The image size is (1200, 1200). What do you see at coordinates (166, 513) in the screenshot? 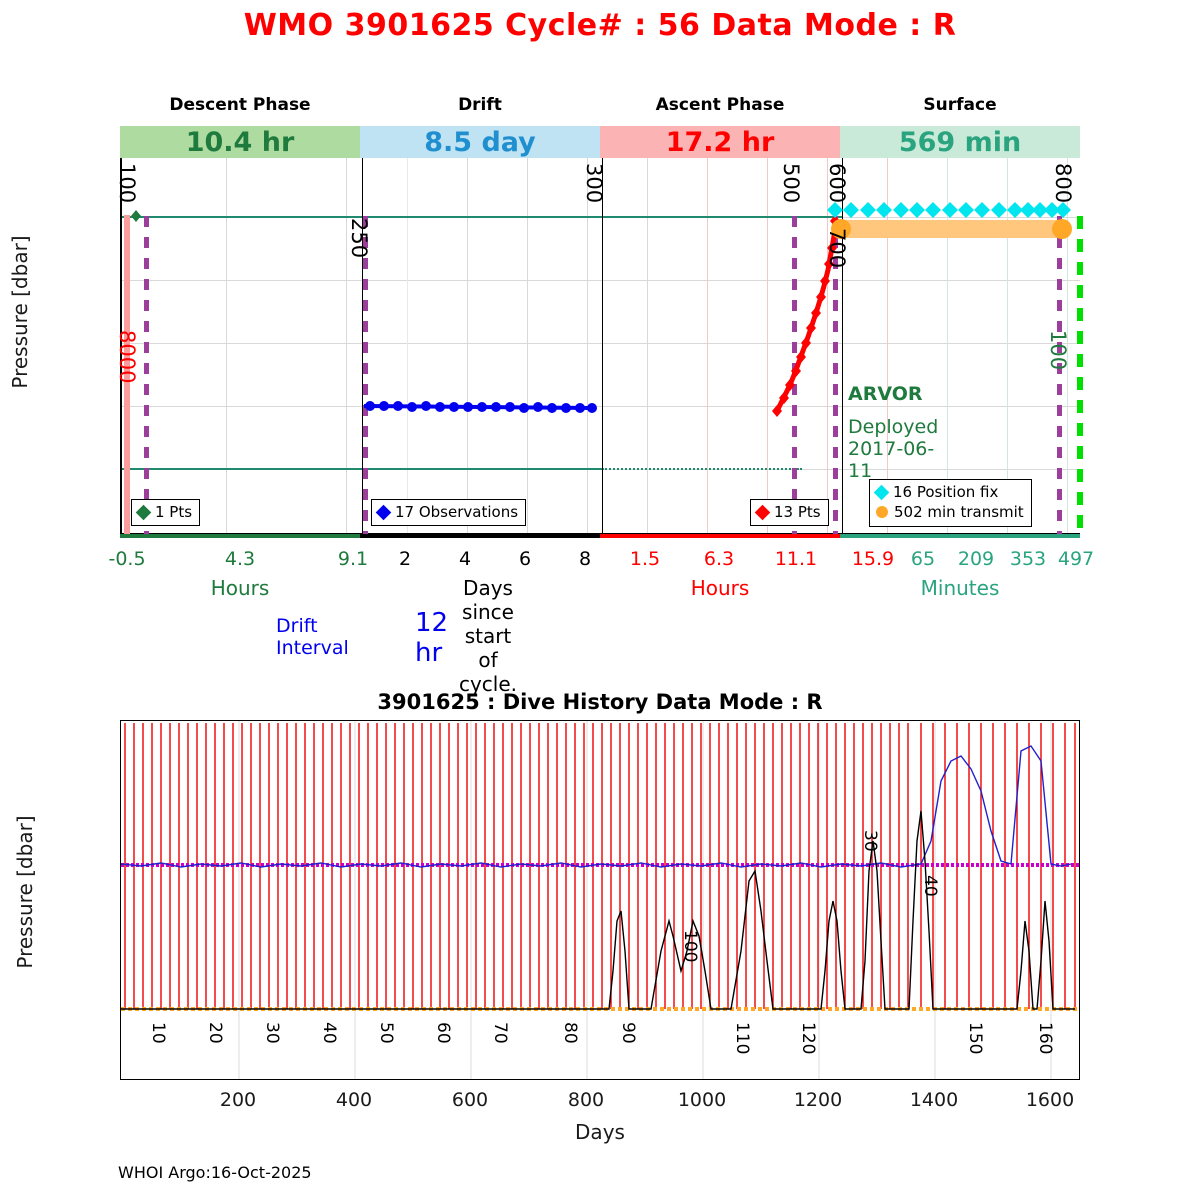
I see `legend-descent: 1 Pts` at bounding box center [166, 513].